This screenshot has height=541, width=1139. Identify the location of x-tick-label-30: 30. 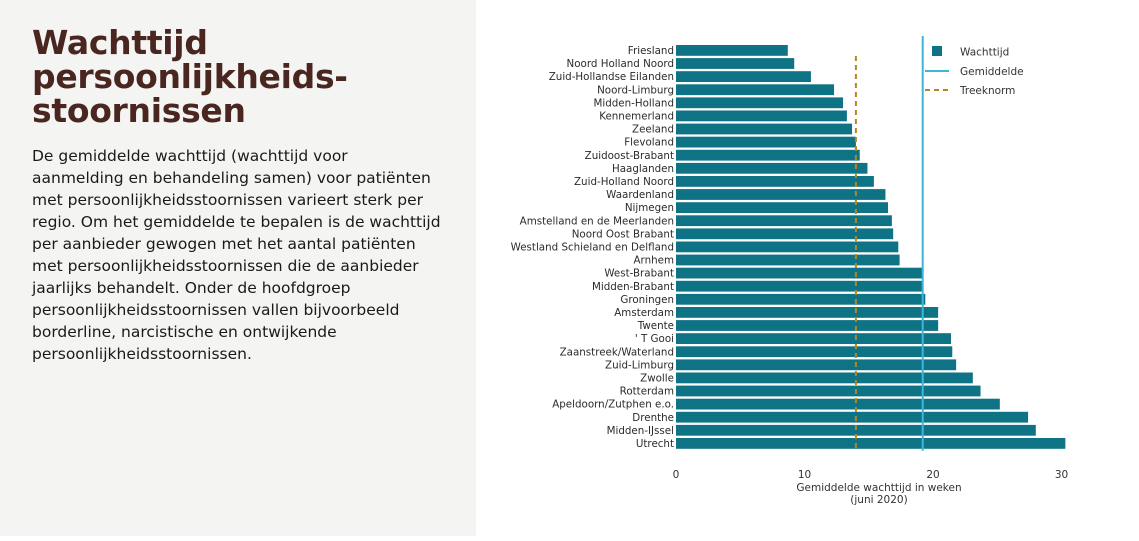
(1061, 475).